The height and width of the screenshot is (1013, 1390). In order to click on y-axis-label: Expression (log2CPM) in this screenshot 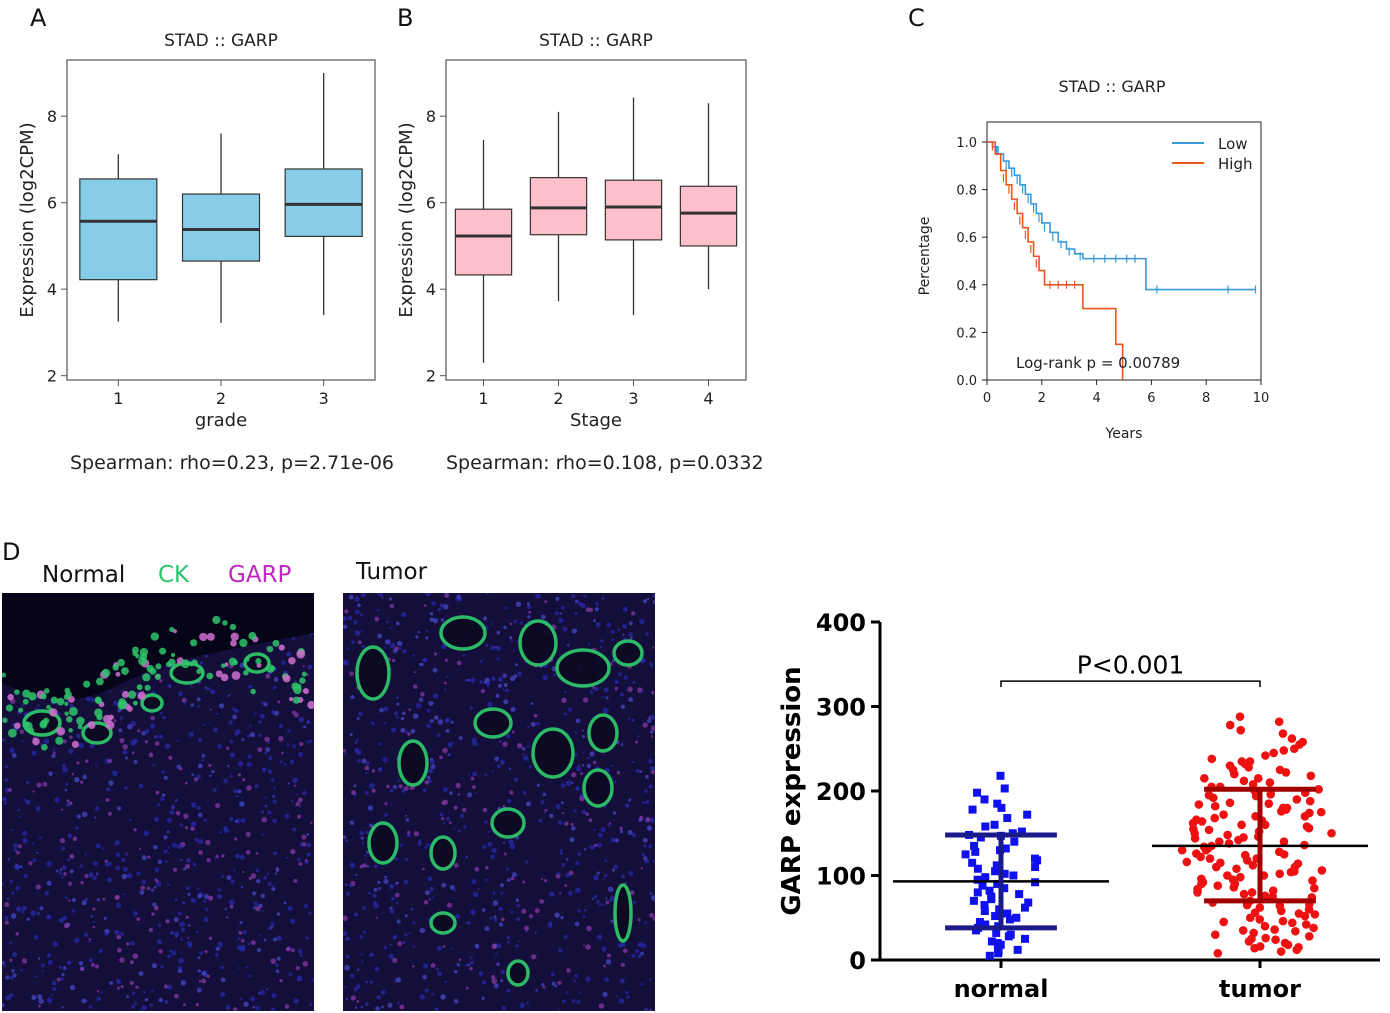, I will do `click(406, 219)`.